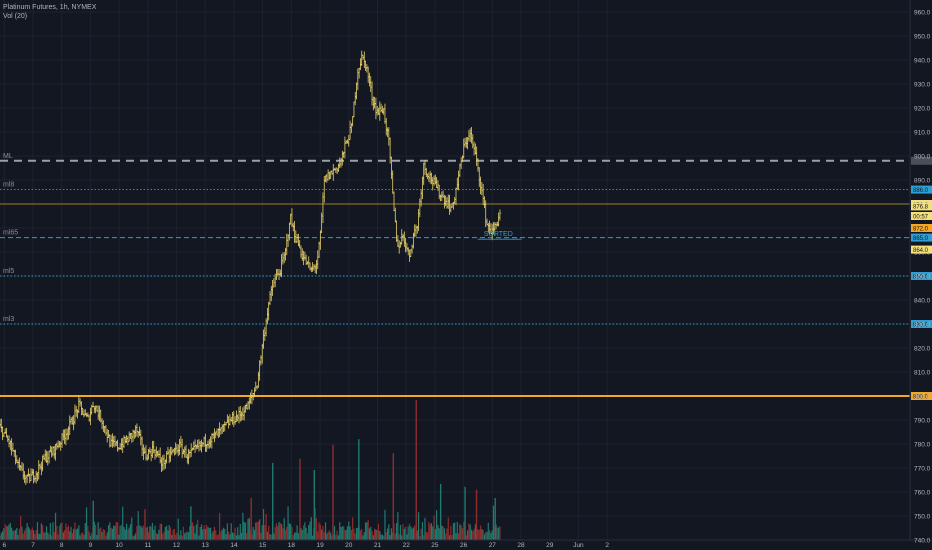 The image size is (932, 550). I want to click on time-tick-label: 19, so click(320, 545).